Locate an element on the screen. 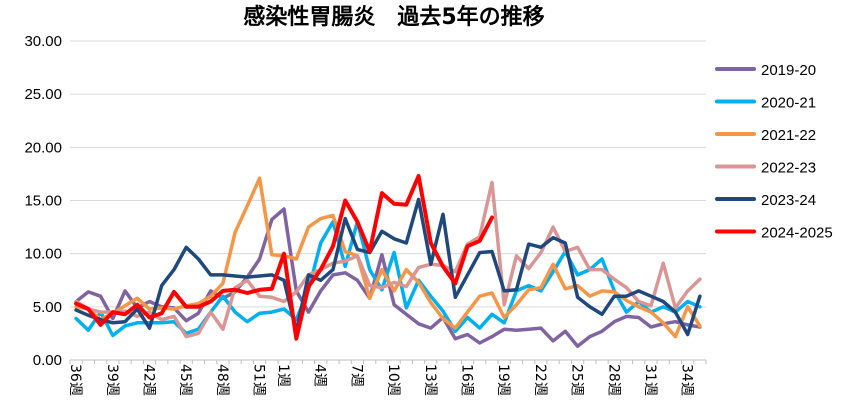  x-tick-label: 39週 is located at coordinates (112, 380).